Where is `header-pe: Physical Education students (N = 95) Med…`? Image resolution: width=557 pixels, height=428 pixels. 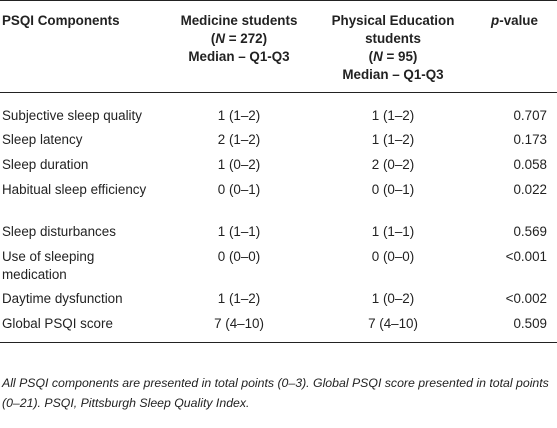 header-pe: Physical Education students (N = 95) Med… is located at coordinates (393, 46).